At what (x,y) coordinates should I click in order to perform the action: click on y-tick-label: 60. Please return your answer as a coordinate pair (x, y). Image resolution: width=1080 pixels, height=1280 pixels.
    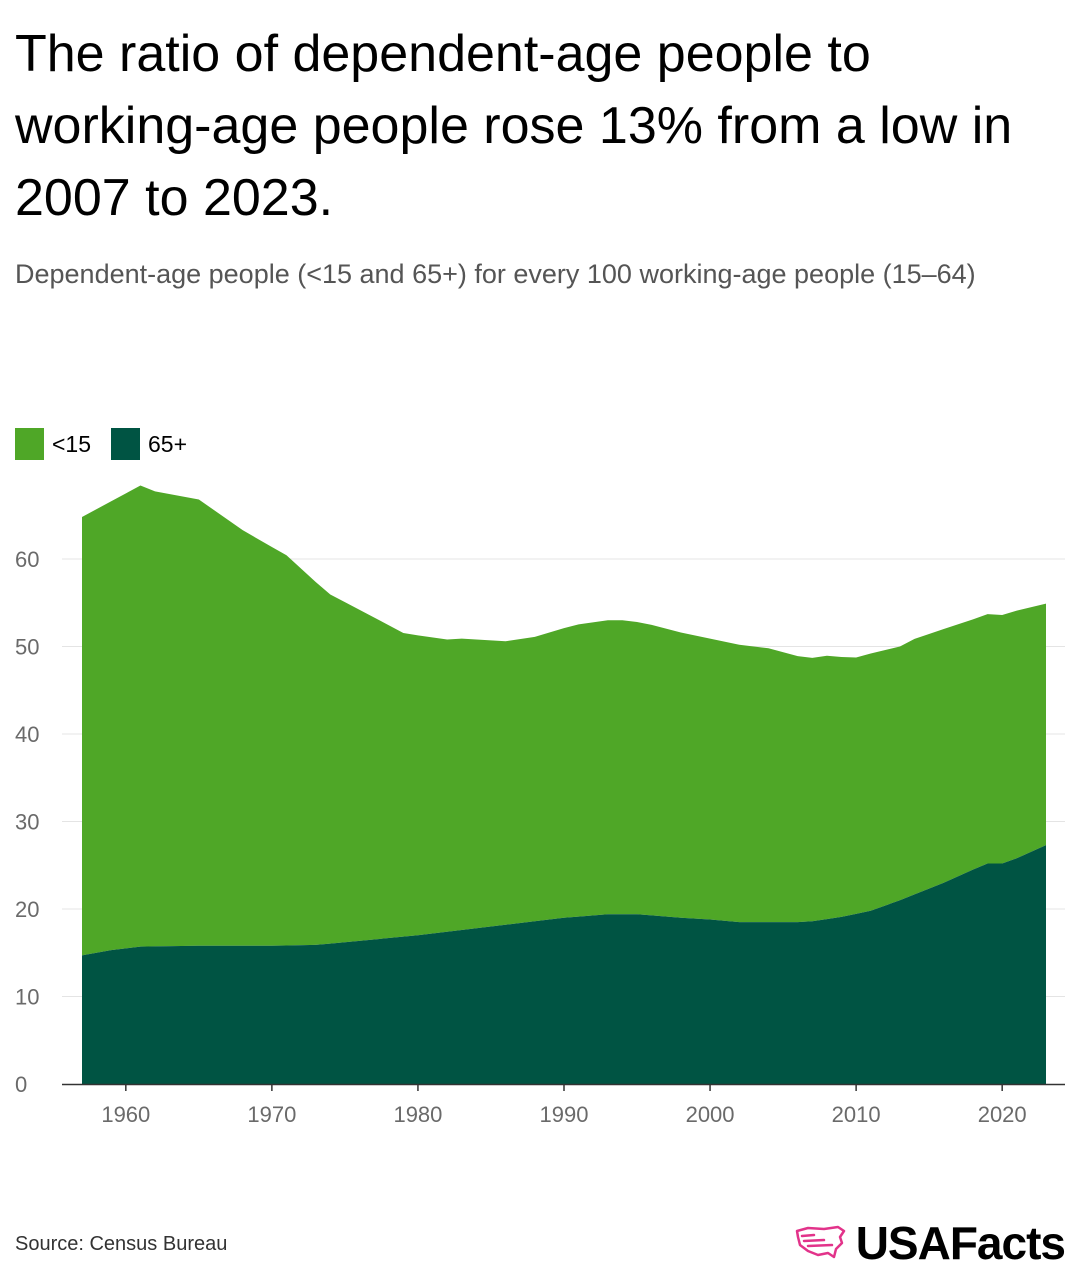
    Looking at the image, I should click on (27, 559).